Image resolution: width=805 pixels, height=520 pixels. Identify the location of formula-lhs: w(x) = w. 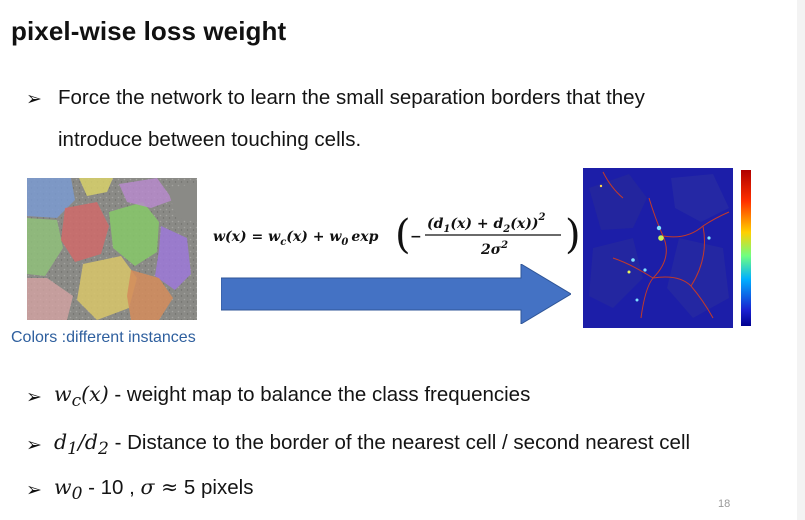
(247, 237).